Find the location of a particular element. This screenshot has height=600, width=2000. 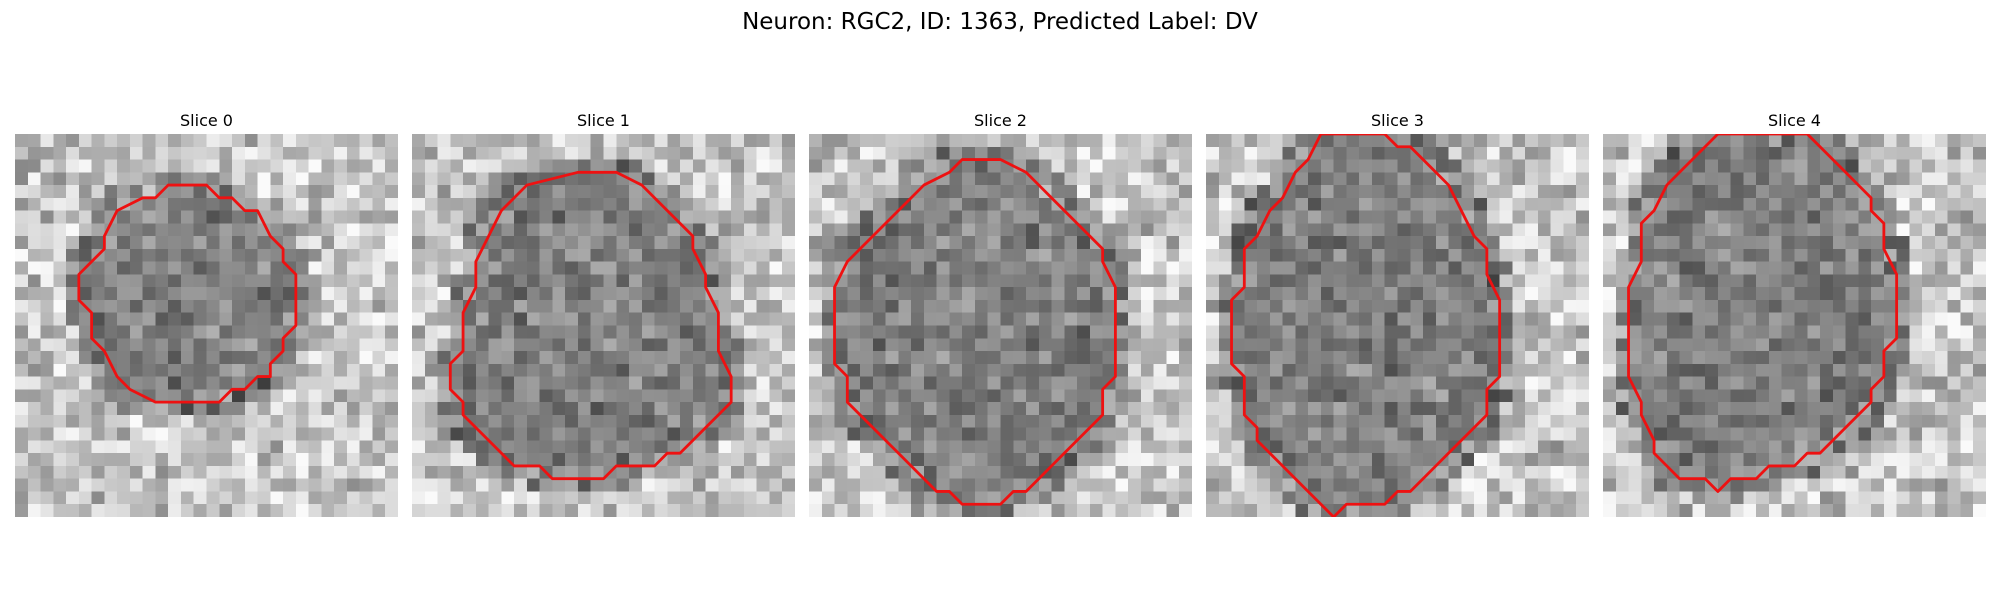

slice-title-2: Slice 2 is located at coordinates (1000, 121).